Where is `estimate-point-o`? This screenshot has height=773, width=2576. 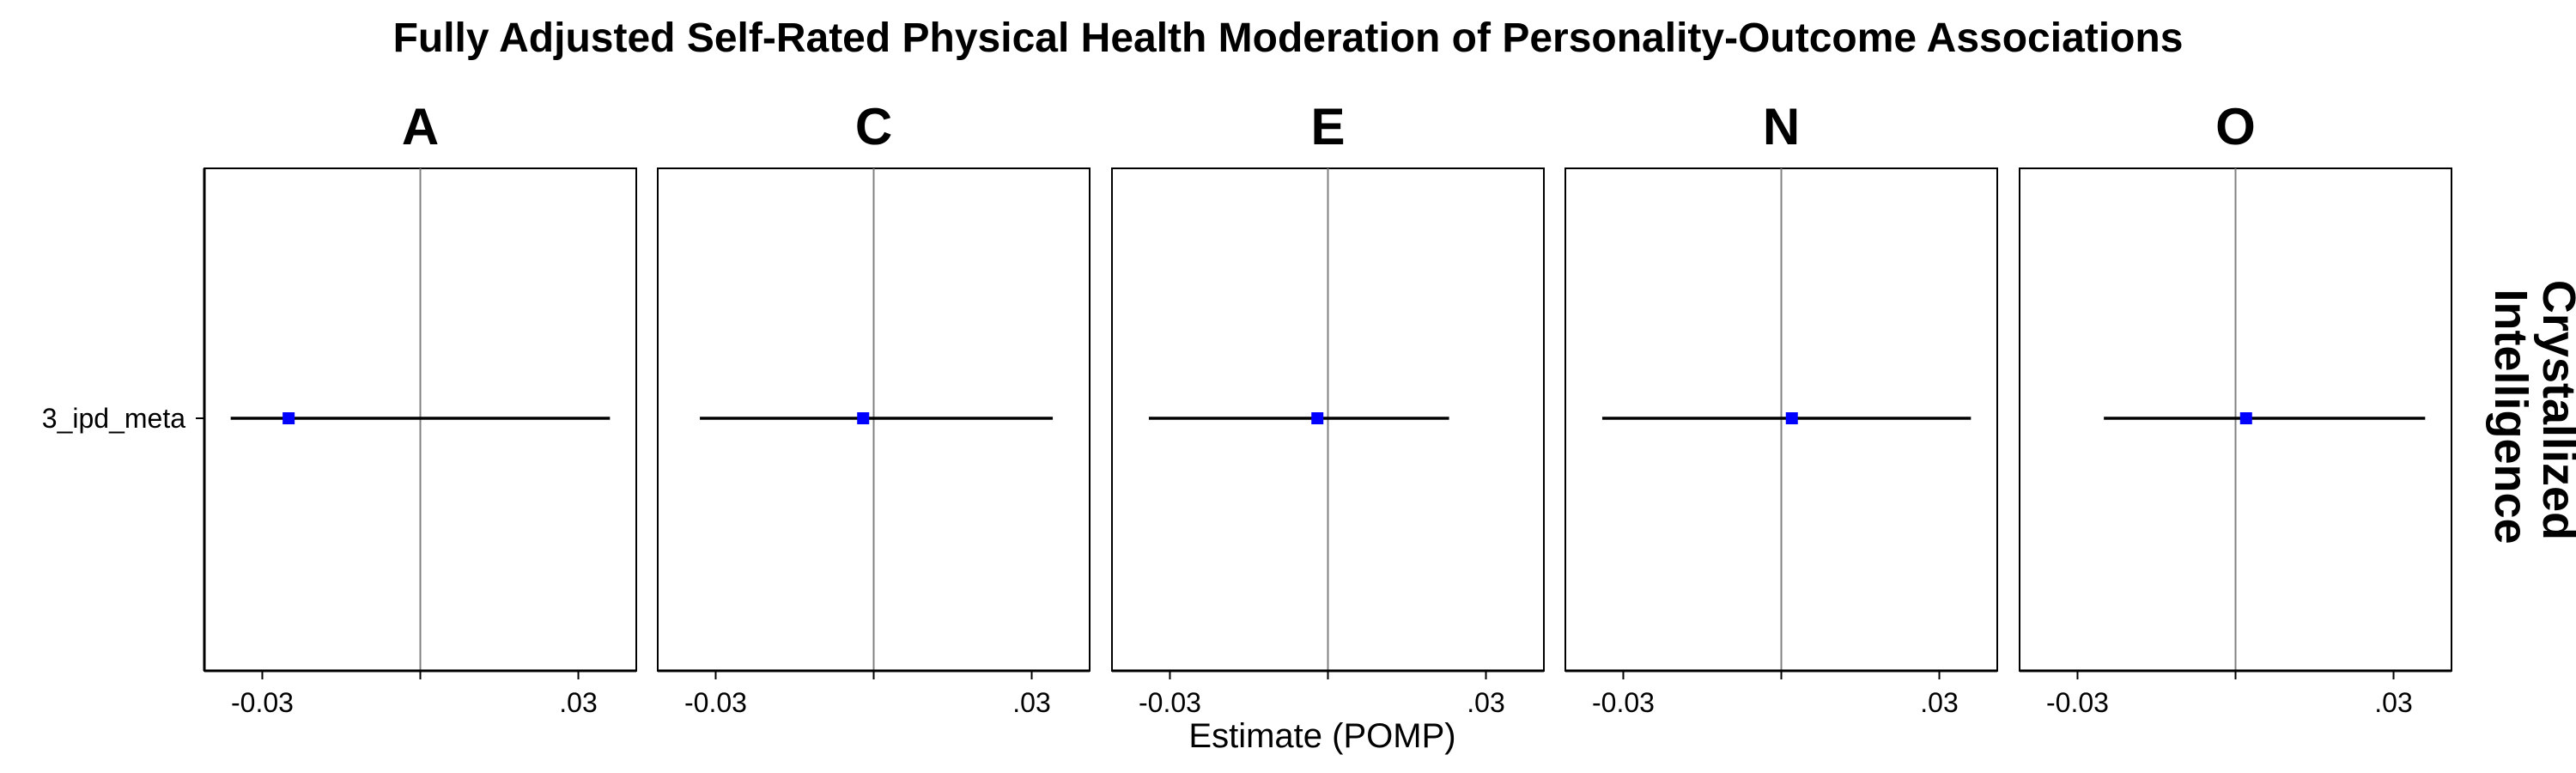 estimate-point-o is located at coordinates (2245, 418).